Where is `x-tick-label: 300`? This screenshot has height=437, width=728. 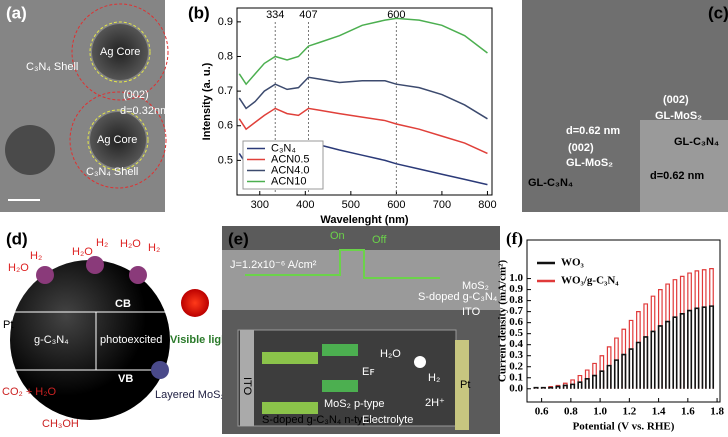
x-tick-label: 300 is located at coordinates (260, 205).